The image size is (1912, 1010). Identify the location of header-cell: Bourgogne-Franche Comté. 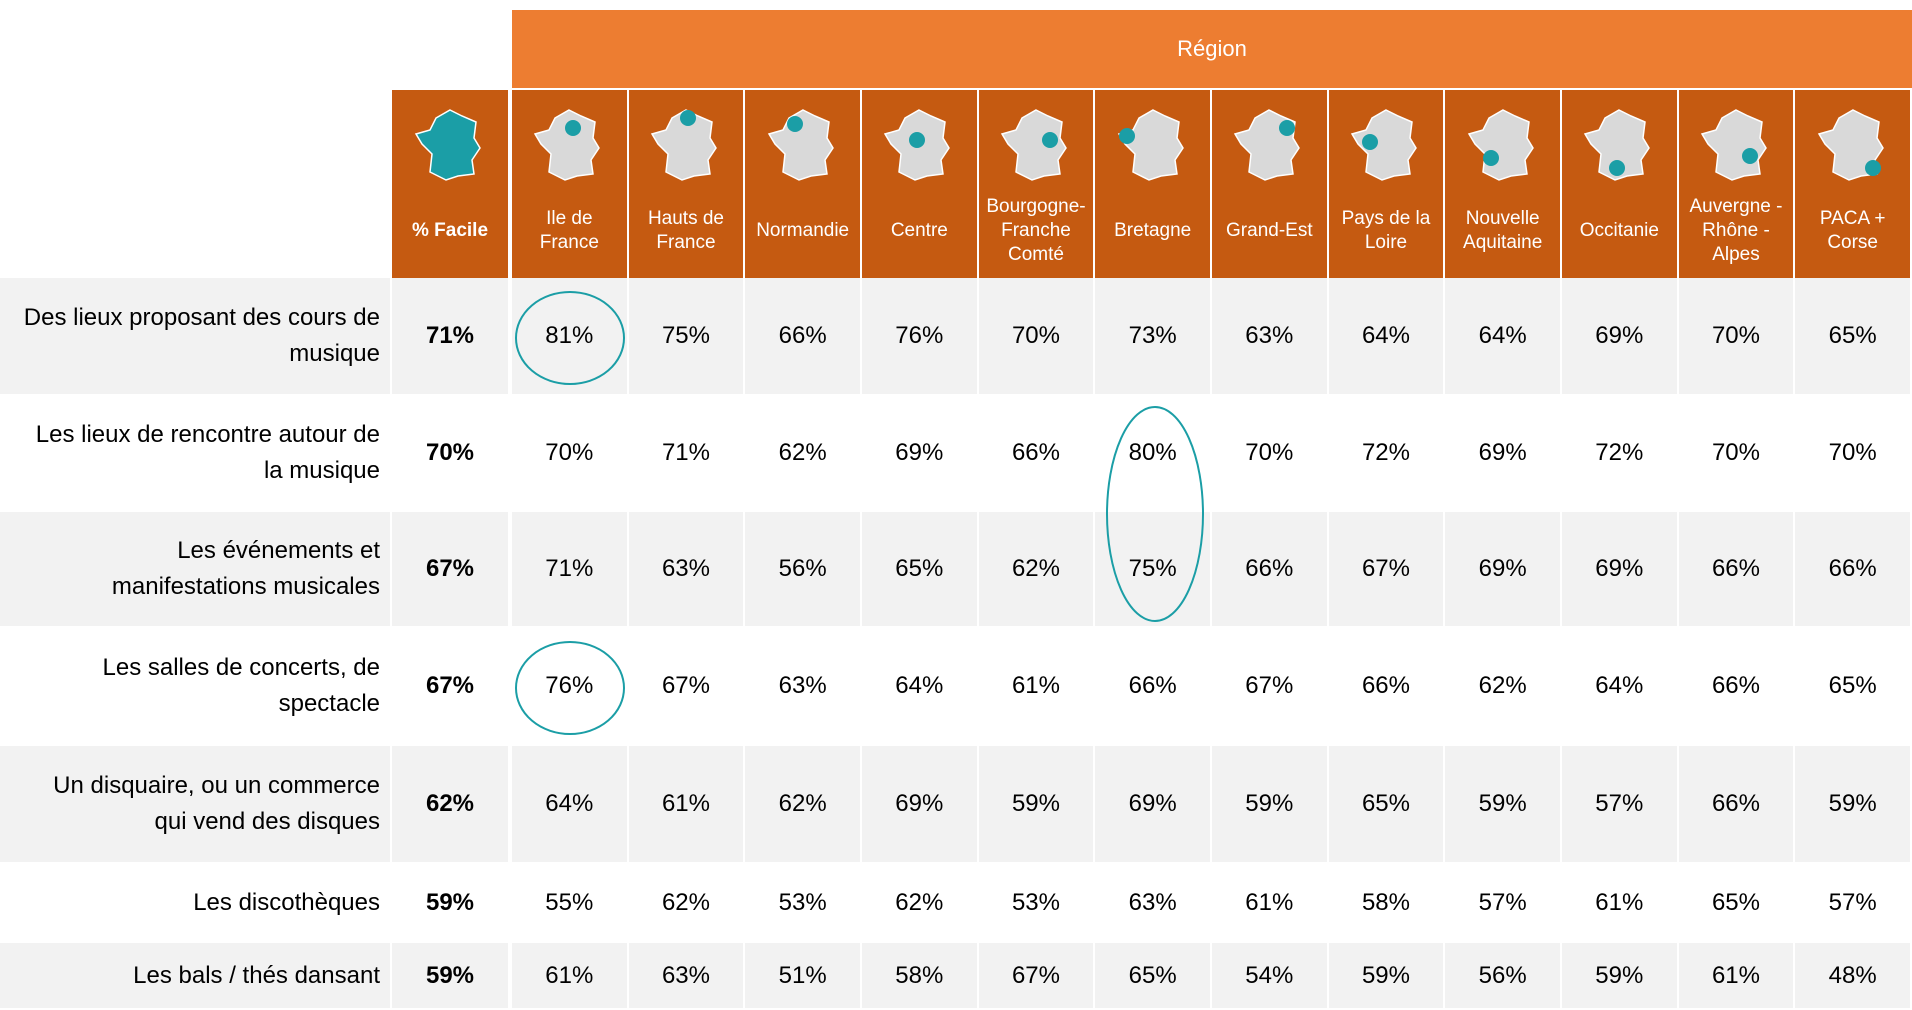
(1036, 184).